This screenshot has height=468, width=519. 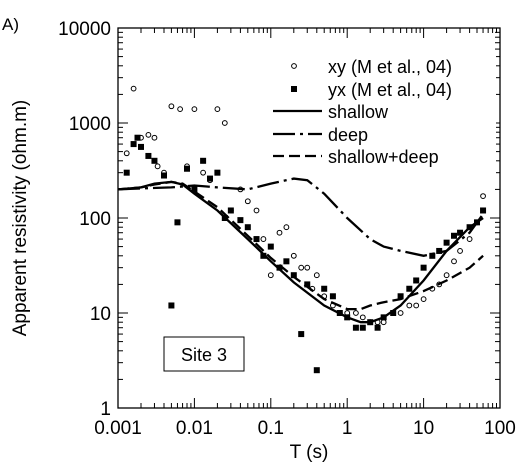 What do you see at coordinates (358, 112) in the screenshot?
I see `legend-label: shallow` at bounding box center [358, 112].